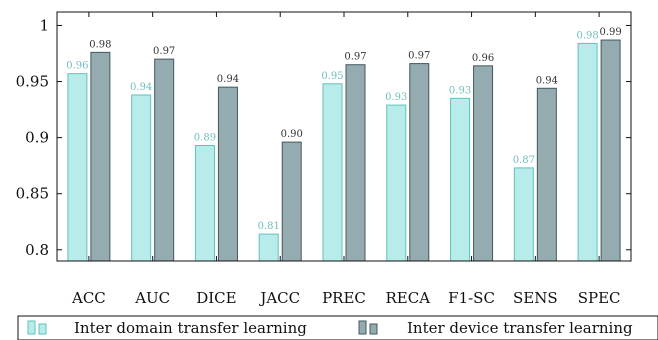  I want to click on legend-frame, so click(337, 327).